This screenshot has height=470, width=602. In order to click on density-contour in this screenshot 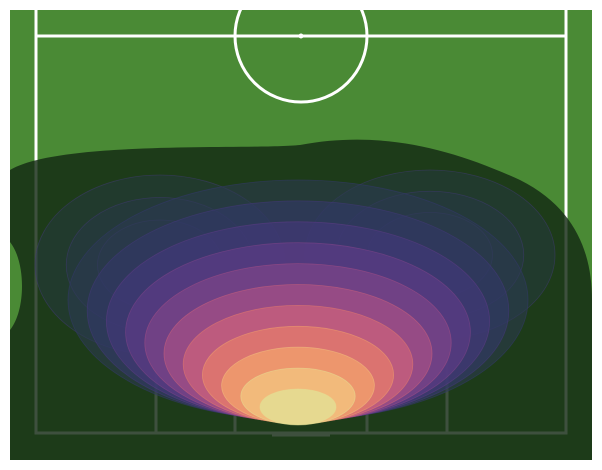, I will do `click(298, 407)`.